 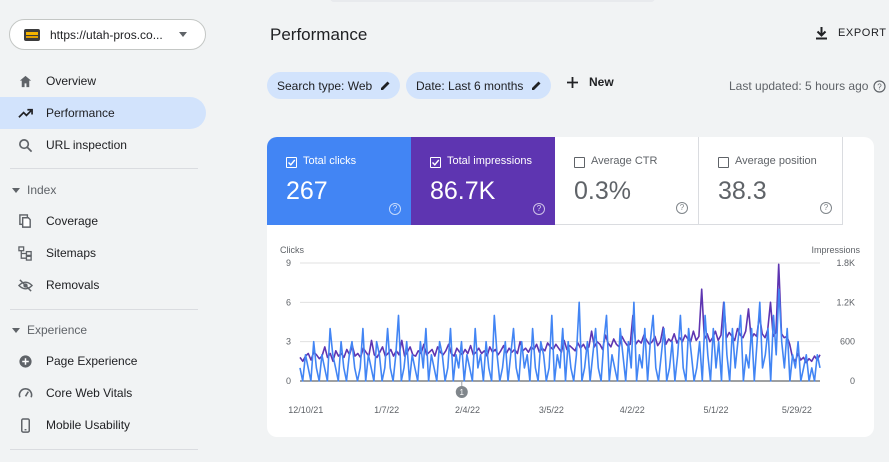 I want to click on search-bar-edge, so click(x=492, y=1).